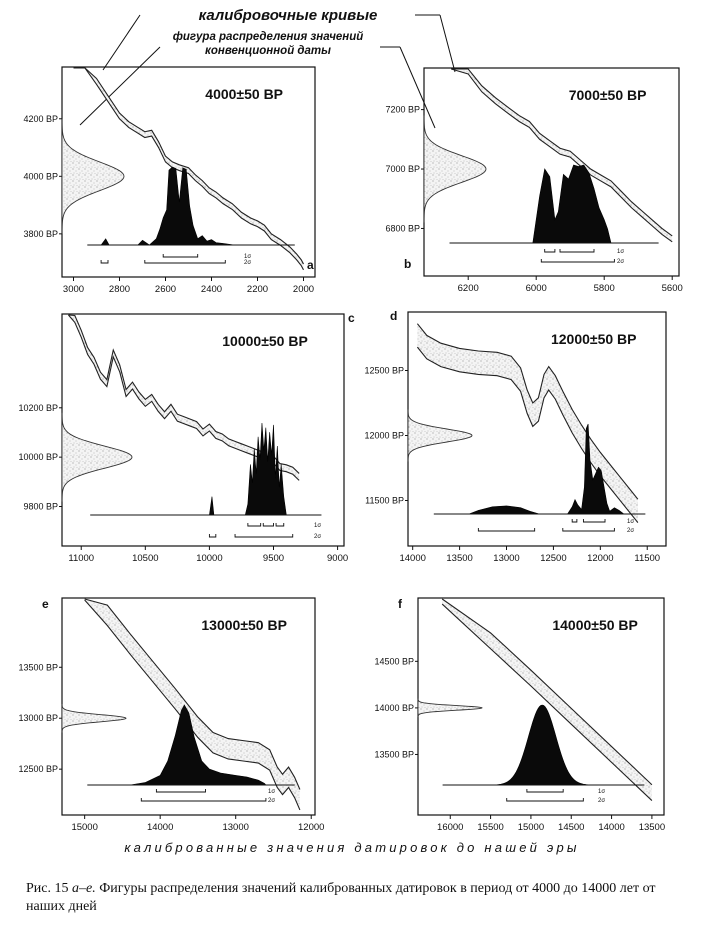 This screenshot has height=925, width=704. I want to click on one-sigma-range-f, so click(545, 791).